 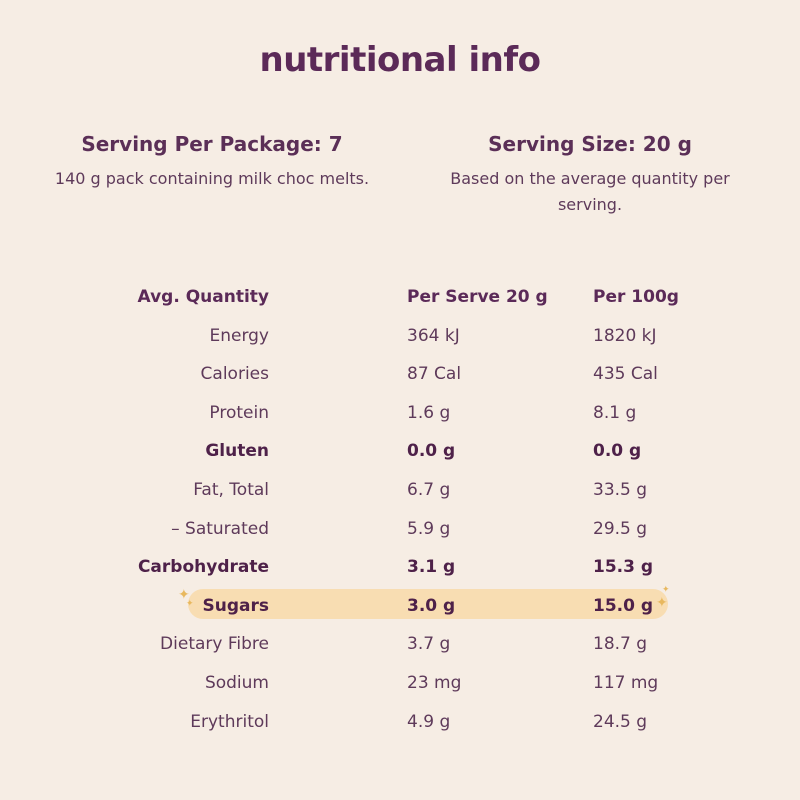 I want to click on table-row-fat-total: Fat, Total 6.7 g 33.5 g, so click(x=400, y=490).